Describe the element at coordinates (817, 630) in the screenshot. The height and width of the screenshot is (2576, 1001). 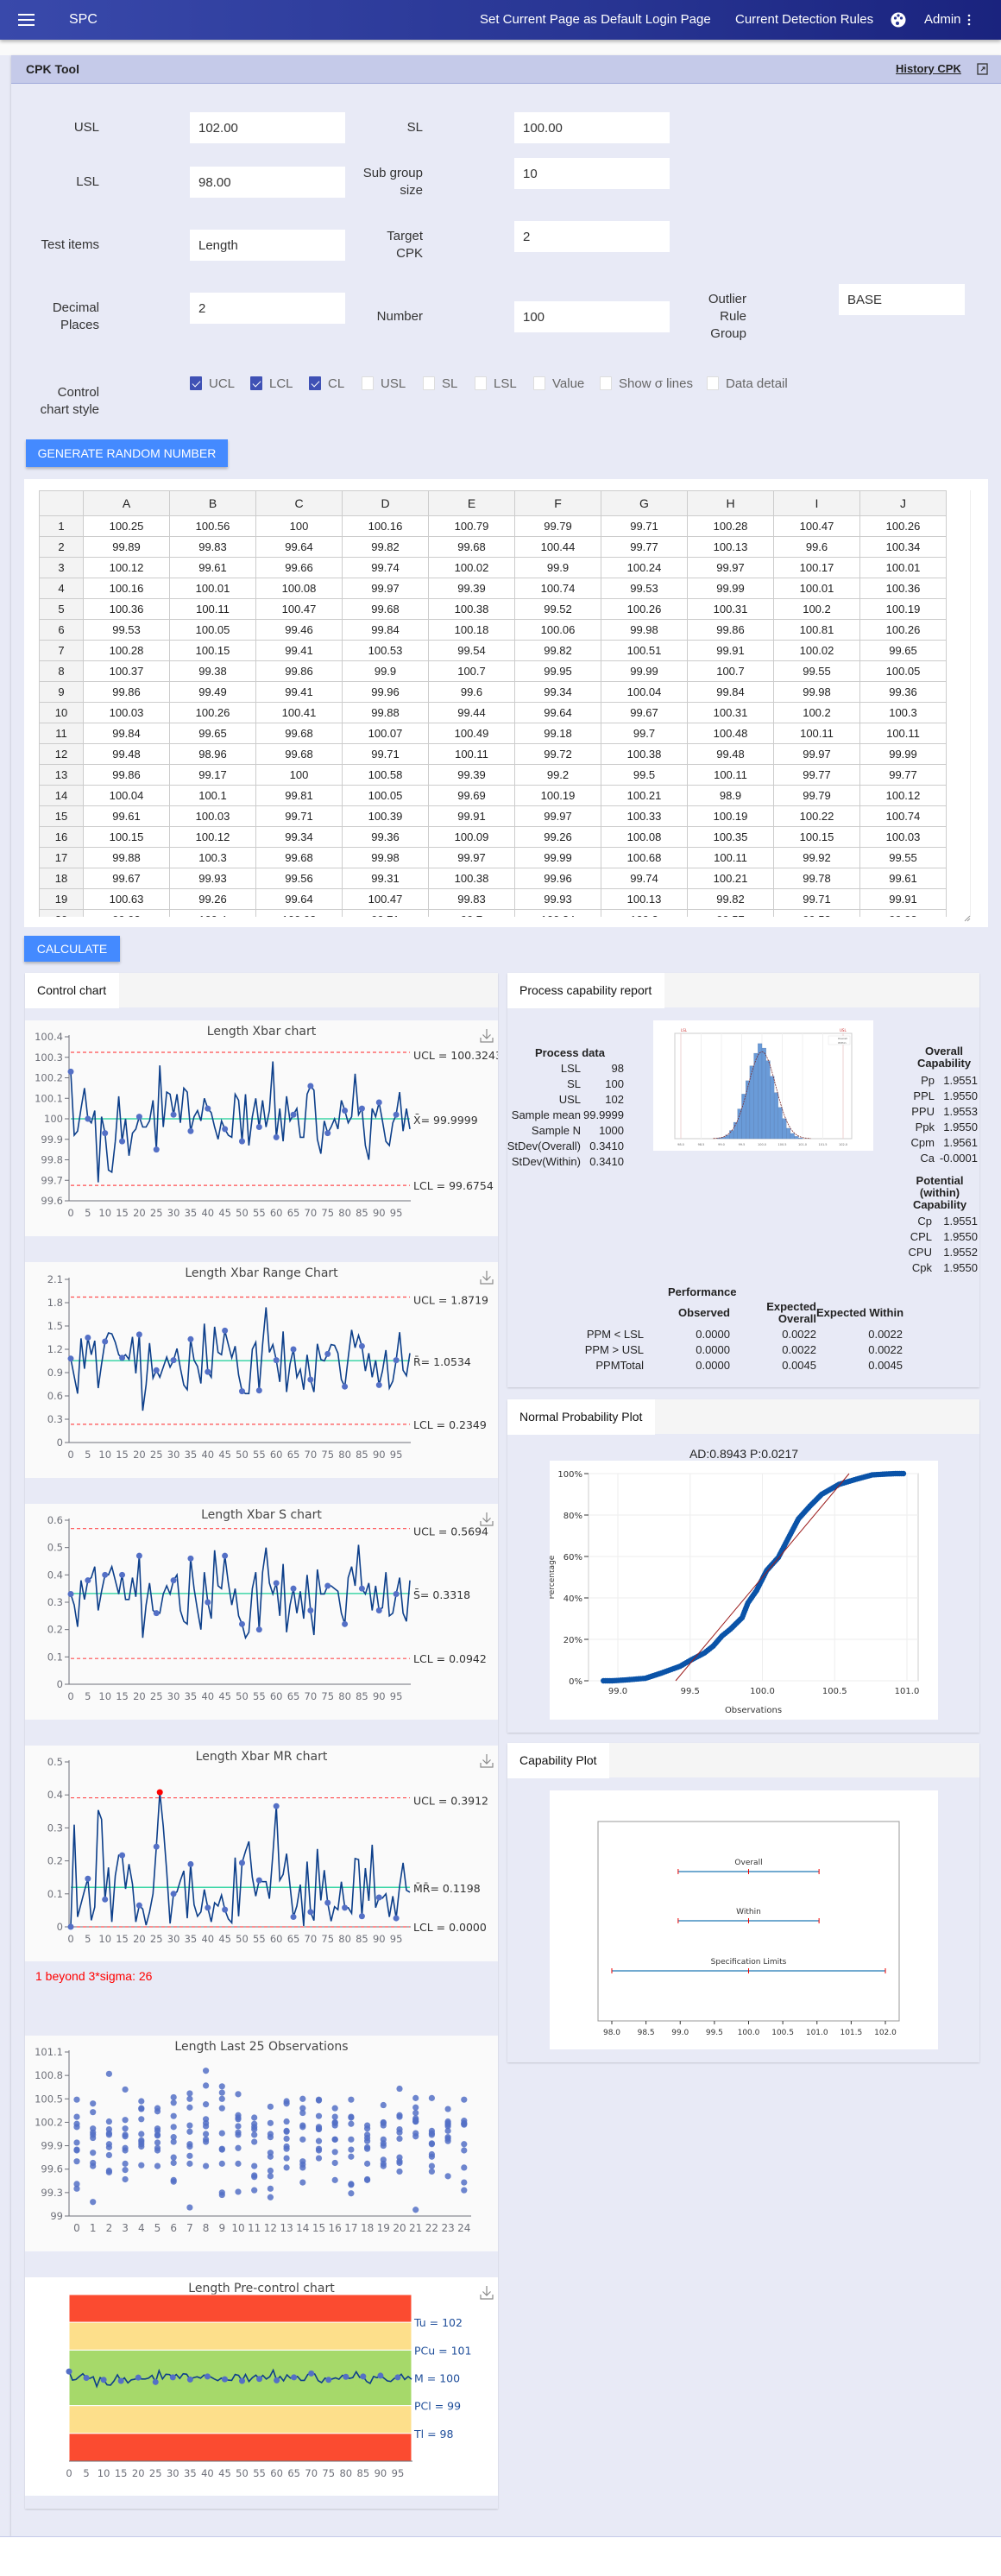
I see `table-cell: 100.81` at that location.